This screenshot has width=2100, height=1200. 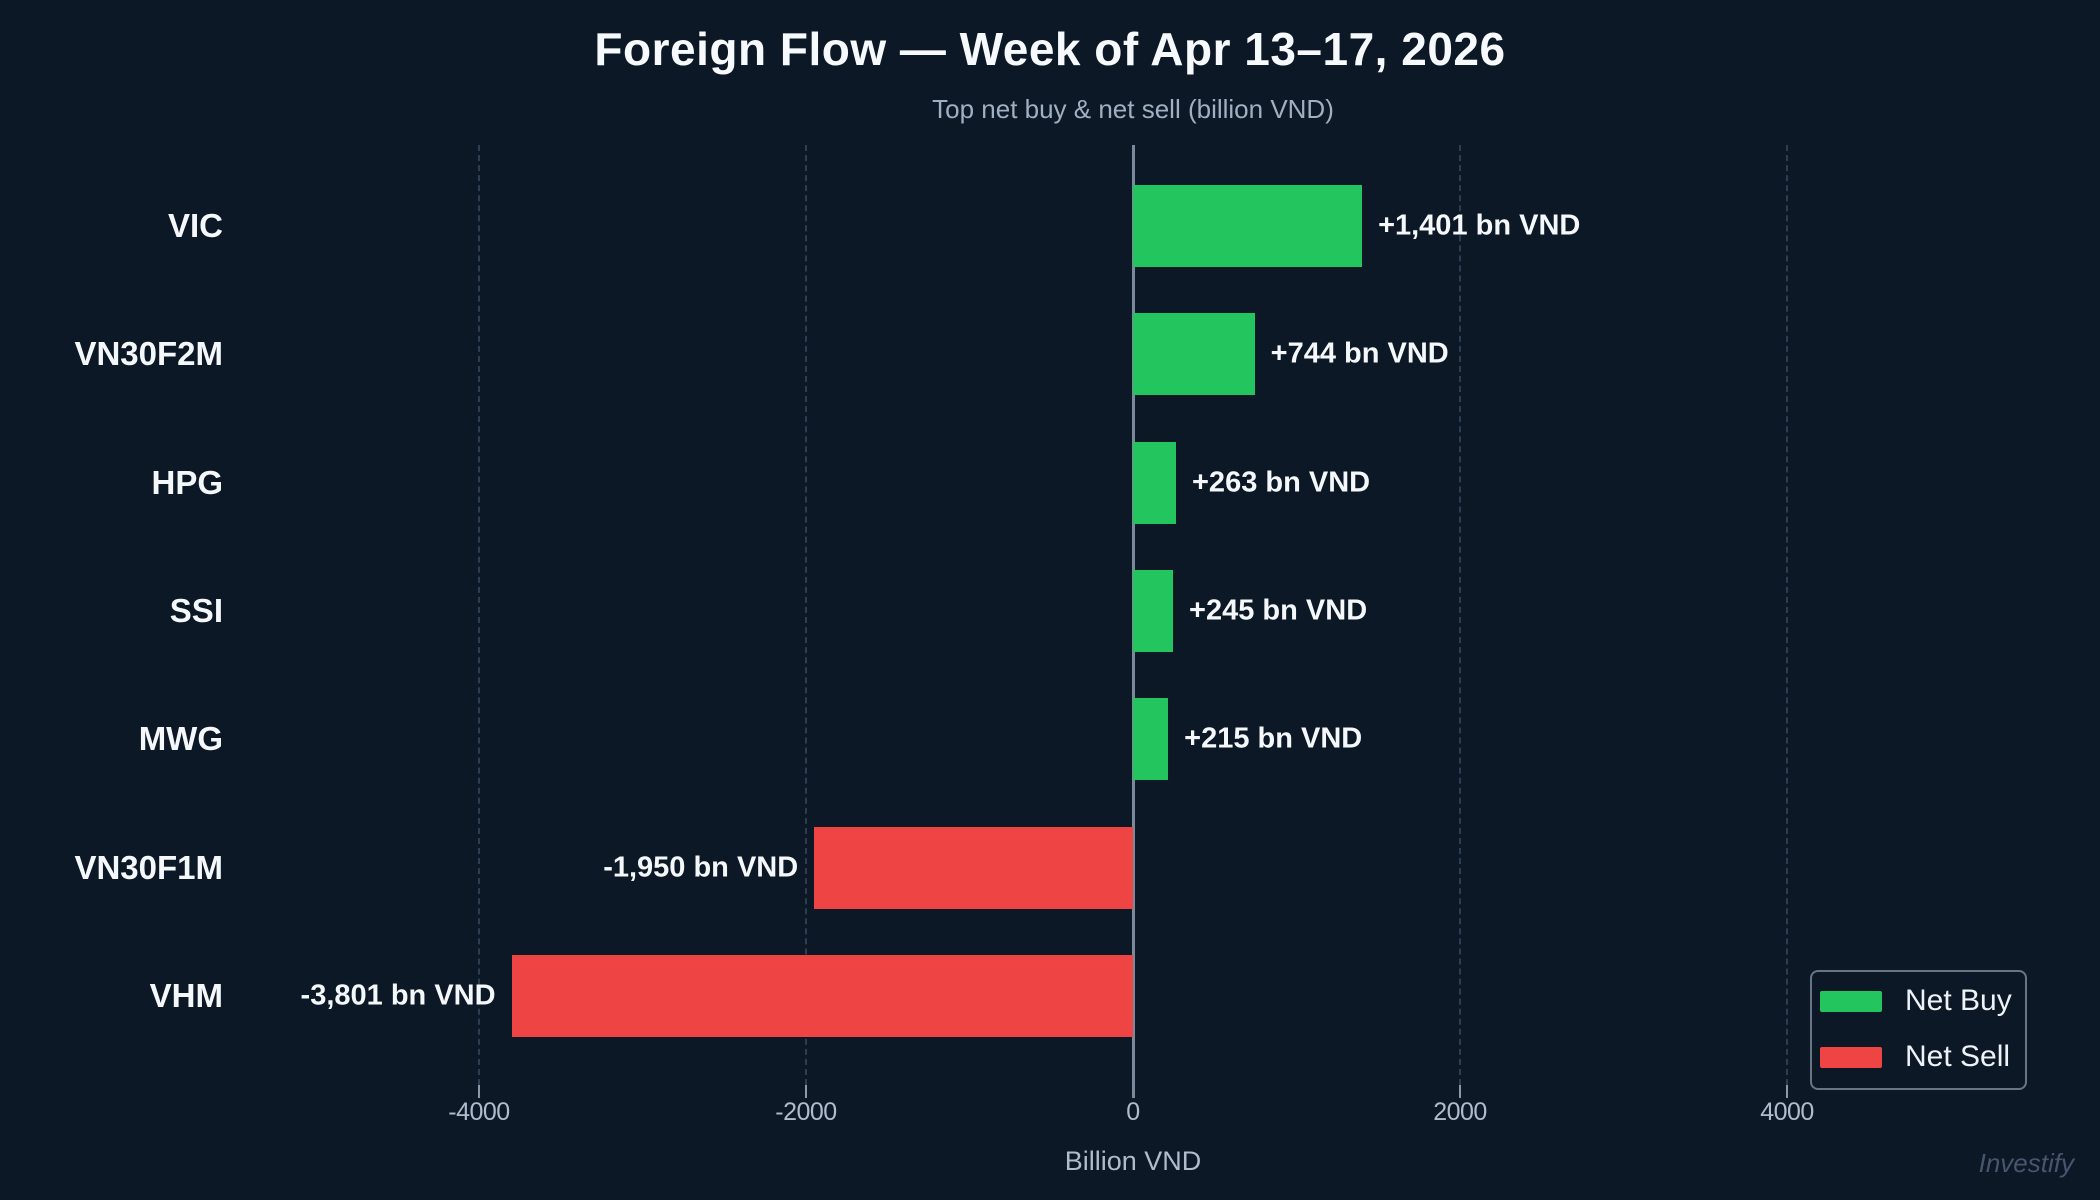 I want to click on legend-item-net-buy: Net Buy, so click(x=1916, y=1001).